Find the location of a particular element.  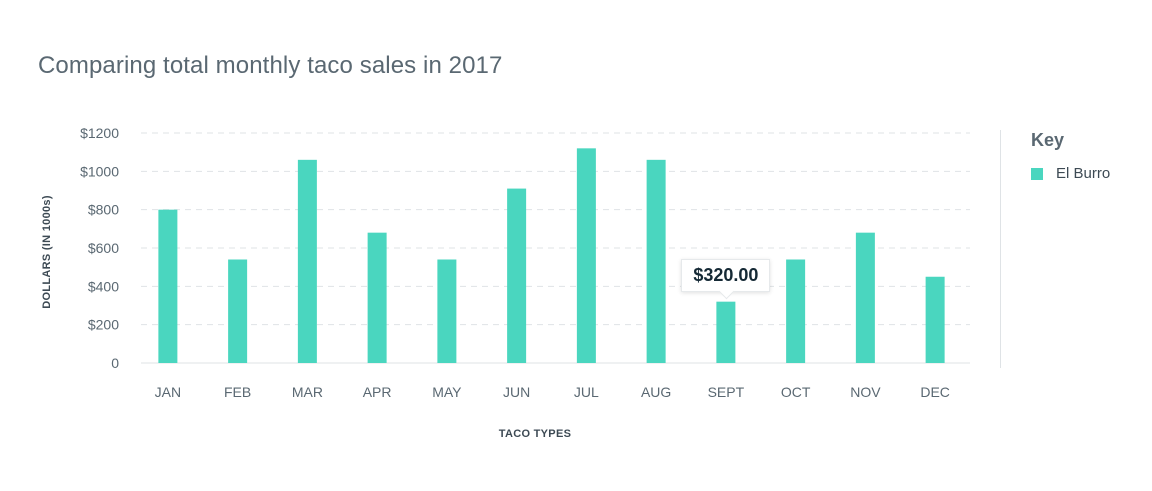

x-tick-label: DEC is located at coordinates (935, 392).